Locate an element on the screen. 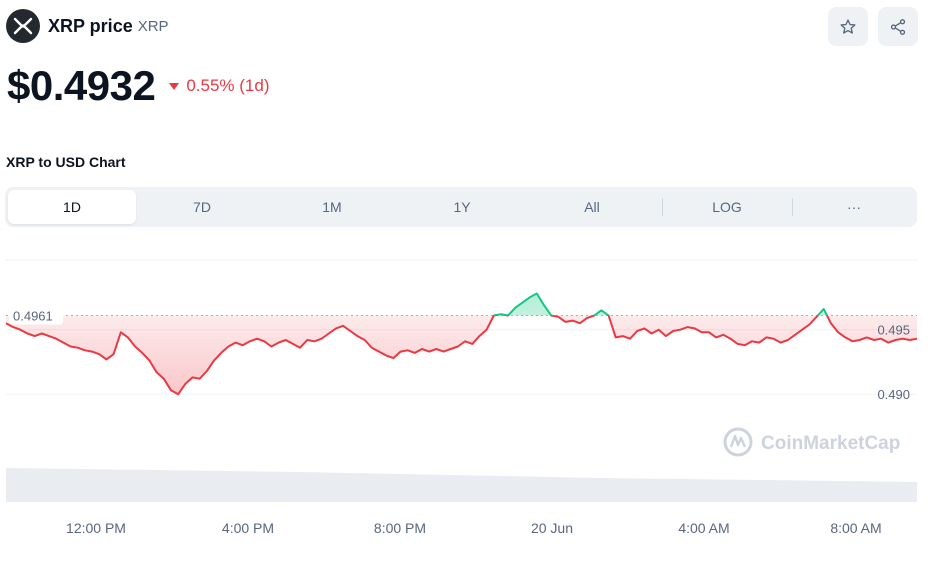 Image resolution: width=930 pixels, height=565 pixels. chart-range-tabs: 1D 7D 1M 1Y All LOG ··· is located at coordinates (461, 207).